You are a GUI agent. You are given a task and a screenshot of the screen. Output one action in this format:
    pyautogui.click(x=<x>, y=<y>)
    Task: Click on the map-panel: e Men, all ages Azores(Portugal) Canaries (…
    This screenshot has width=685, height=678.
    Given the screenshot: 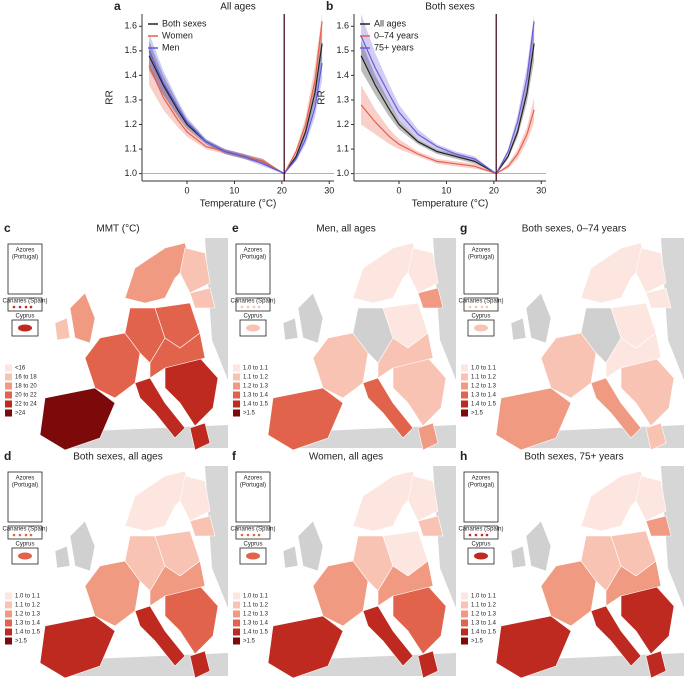 What is the action you would take?
    pyautogui.click(x=343, y=336)
    